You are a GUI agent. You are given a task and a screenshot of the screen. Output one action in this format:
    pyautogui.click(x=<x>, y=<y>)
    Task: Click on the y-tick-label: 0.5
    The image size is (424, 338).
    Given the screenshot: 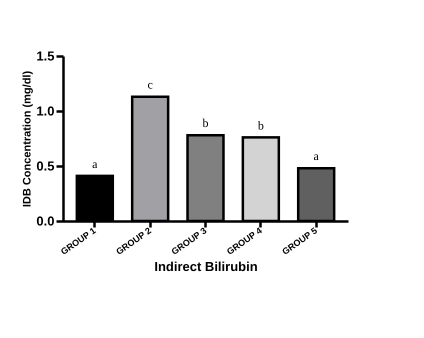 What is the action you would take?
    pyautogui.click(x=45, y=166)
    